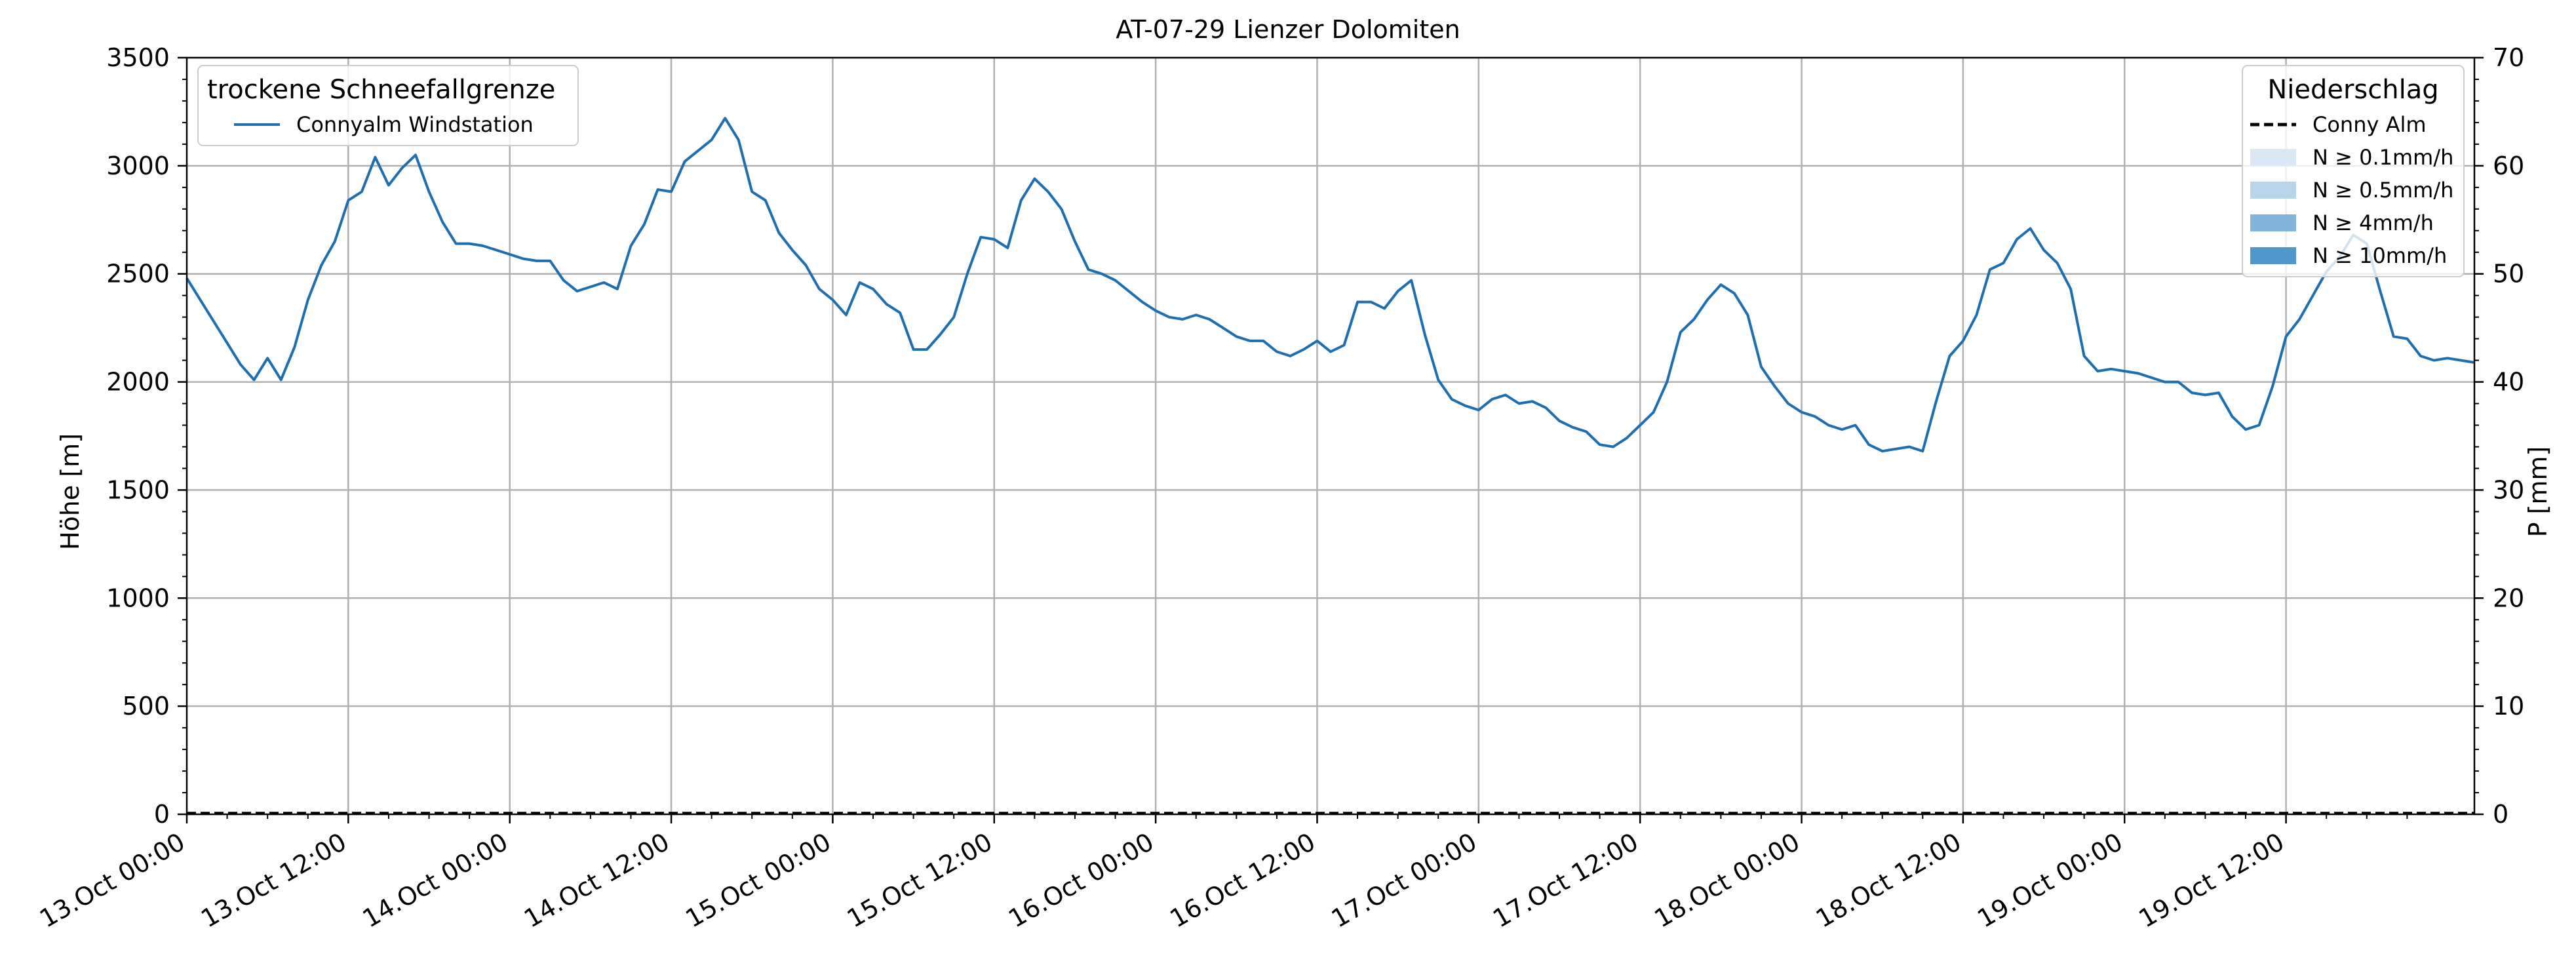 The width and height of the screenshot is (2576, 969). What do you see at coordinates (2373, 222) in the screenshot?
I see `legend-precip-entry-4: N ≥ 4mm/h` at bounding box center [2373, 222].